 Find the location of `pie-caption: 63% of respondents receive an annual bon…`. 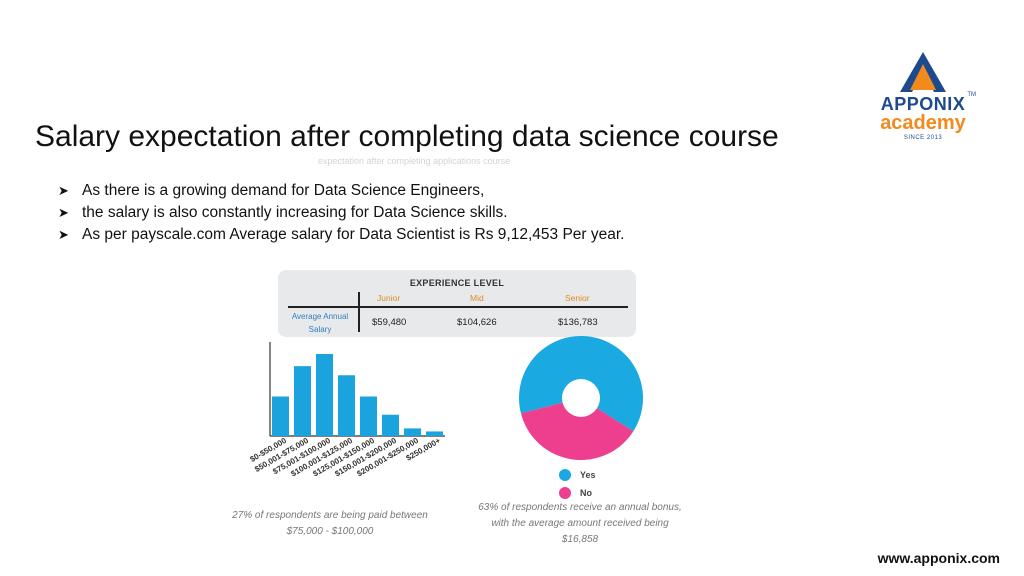

pie-caption: 63% of respondents receive an annual bon… is located at coordinates (580, 523).